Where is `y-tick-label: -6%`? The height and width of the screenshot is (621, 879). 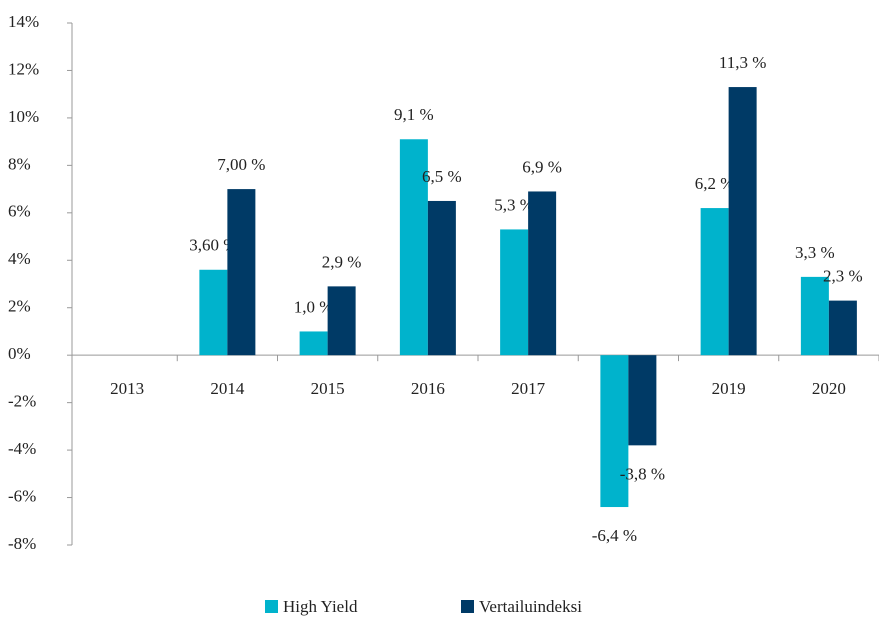
y-tick-label: -6% is located at coordinates (22, 495).